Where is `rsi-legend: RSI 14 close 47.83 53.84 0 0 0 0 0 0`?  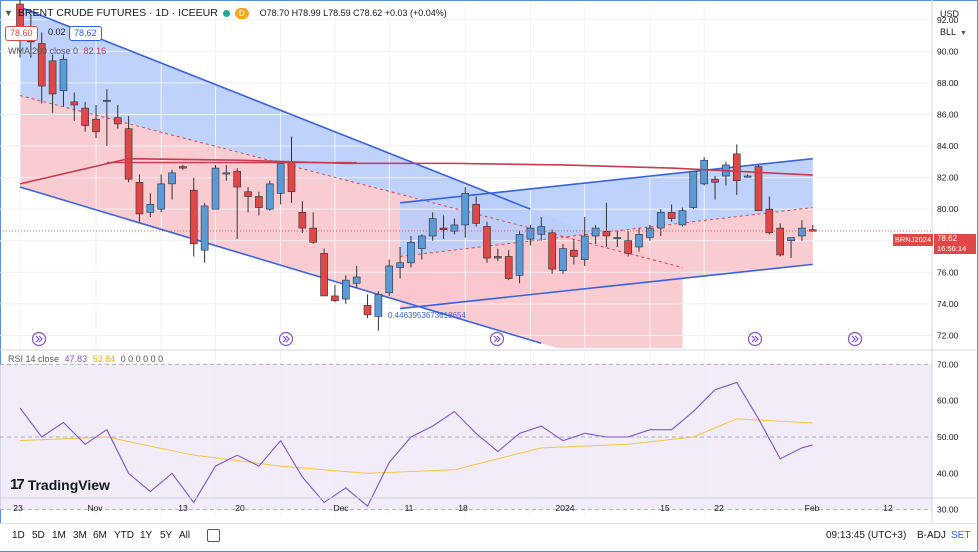 rsi-legend: RSI 14 close 47.83 53.84 0 0 0 0 0 0 is located at coordinates (85, 359).